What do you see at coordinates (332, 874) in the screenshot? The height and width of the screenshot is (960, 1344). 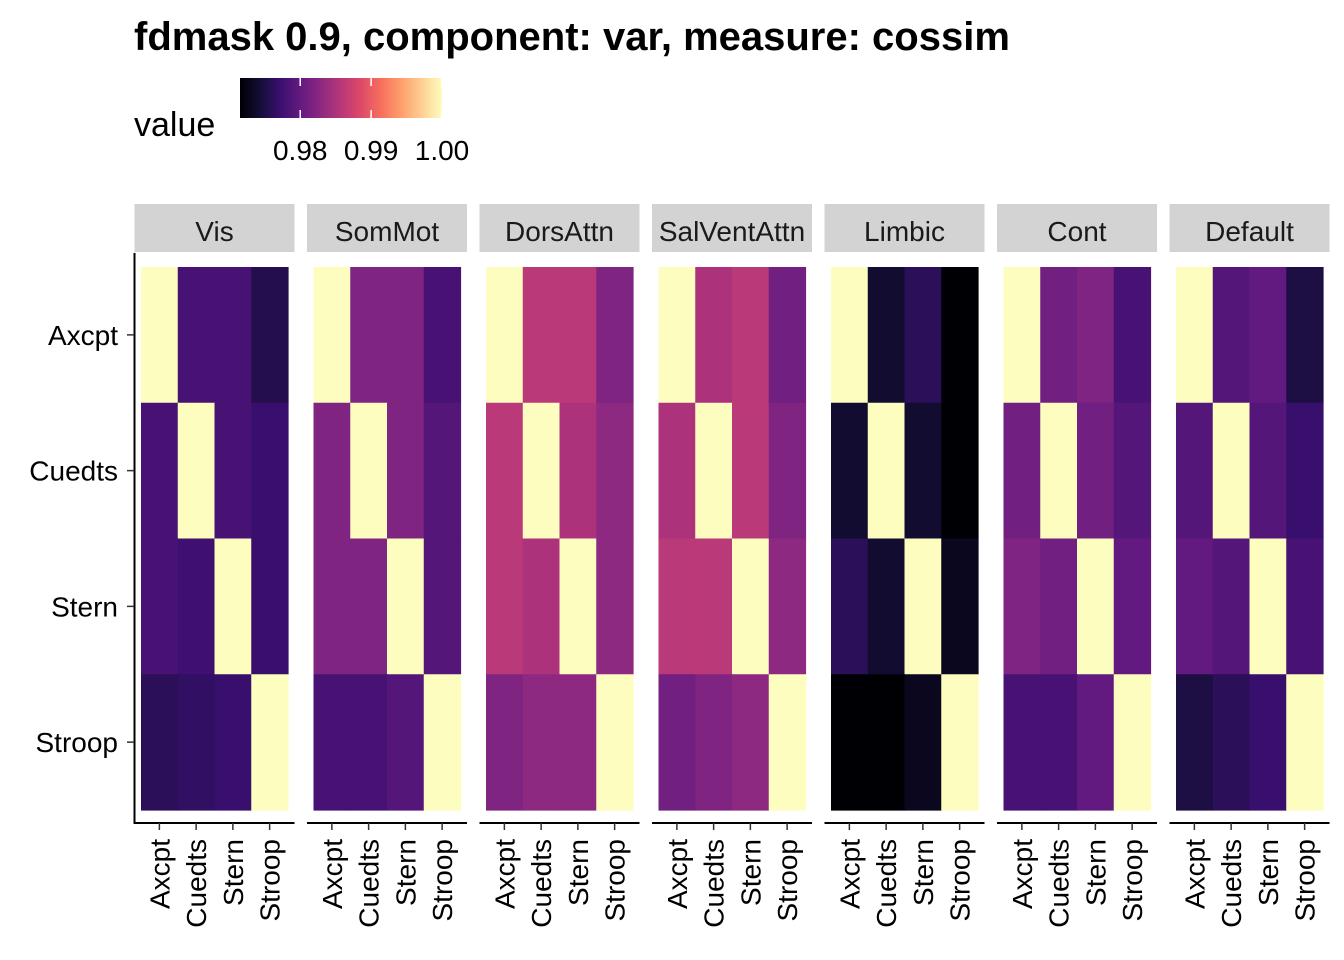 I see `x-tick-label: Axcpt` at bounding box center [332, 874].